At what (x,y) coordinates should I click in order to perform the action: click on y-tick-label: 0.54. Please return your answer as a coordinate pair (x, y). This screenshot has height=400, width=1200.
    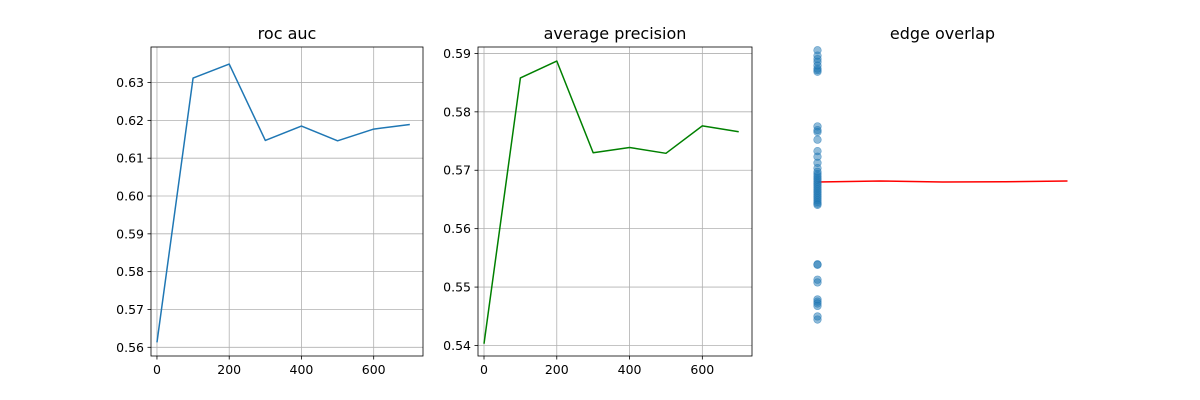
    Looking at the image, I should click on (457, 345).